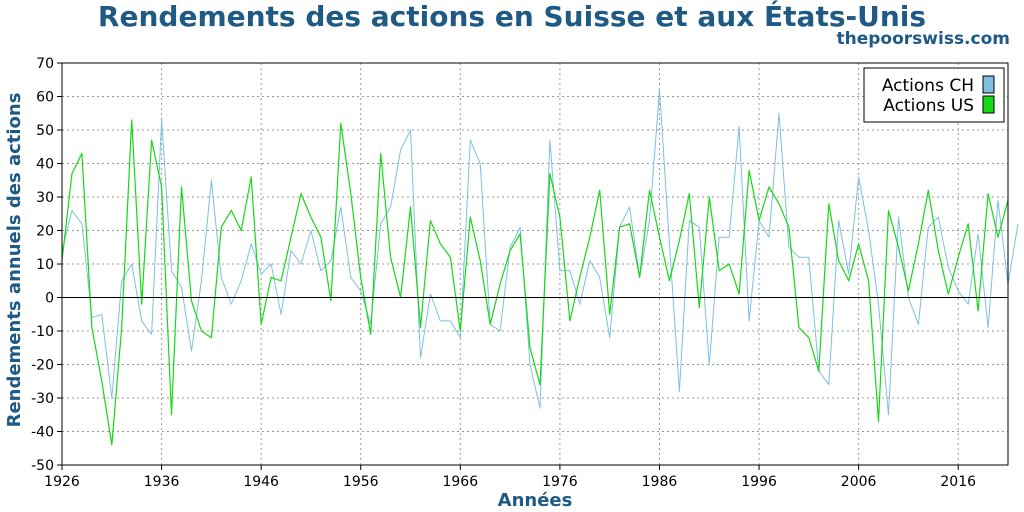 This screenshot has width=1024, height=512. I want to click on y-tick-label: -30, so click(42, 399).